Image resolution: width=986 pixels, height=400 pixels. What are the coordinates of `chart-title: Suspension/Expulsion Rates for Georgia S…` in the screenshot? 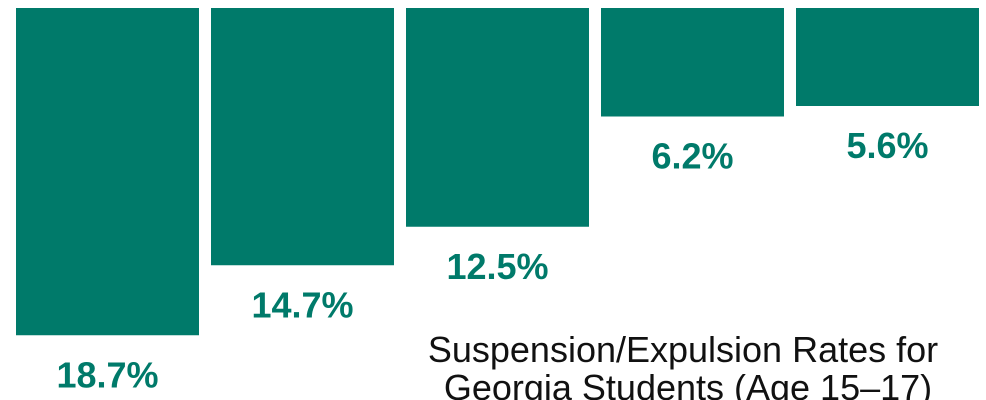 It's located at (688, 364).